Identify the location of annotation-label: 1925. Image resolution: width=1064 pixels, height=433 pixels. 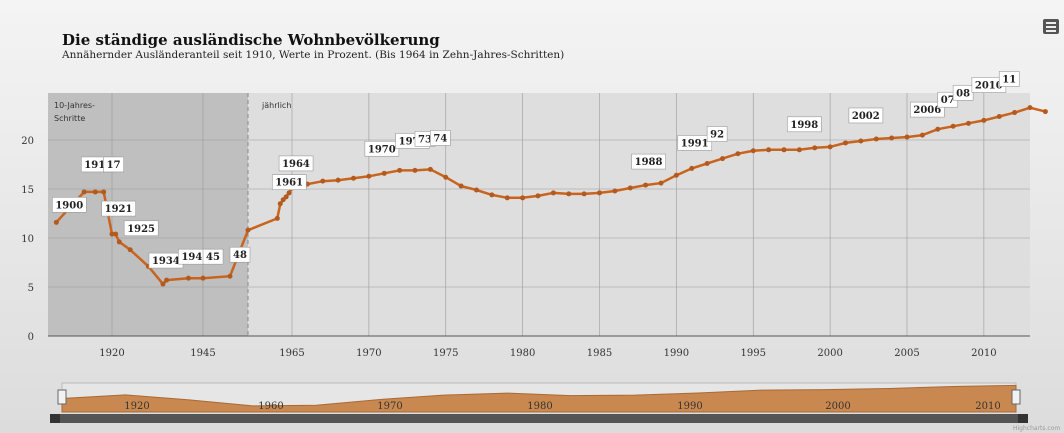
(141, 229).